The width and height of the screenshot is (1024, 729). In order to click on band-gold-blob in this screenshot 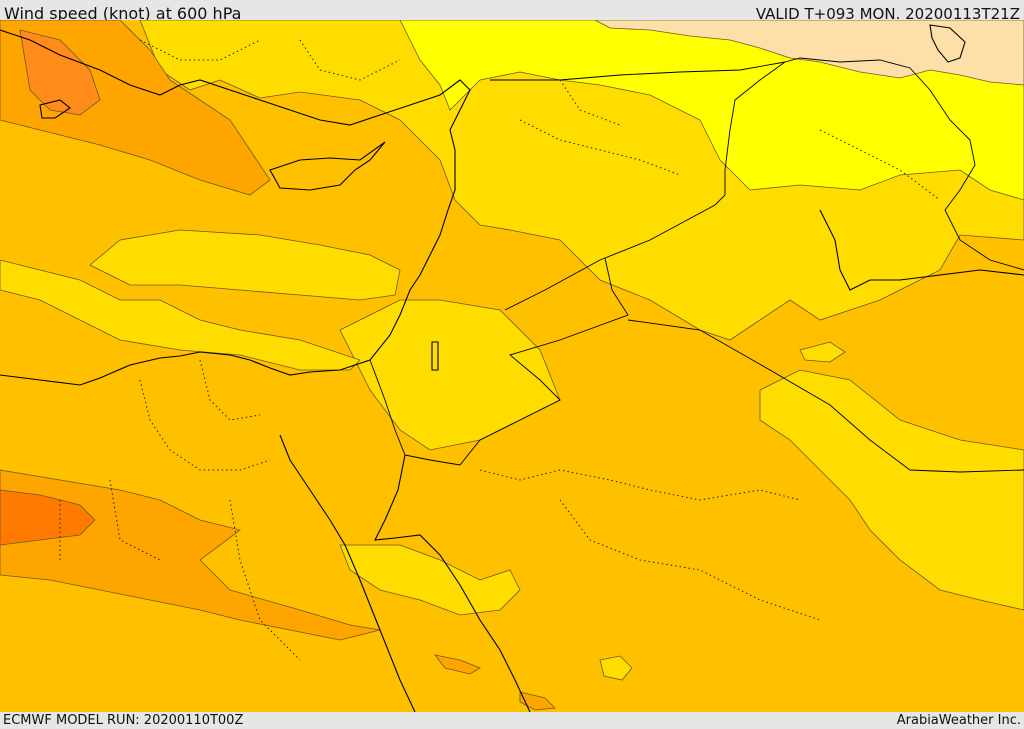, I will do `click(245, 265)`.